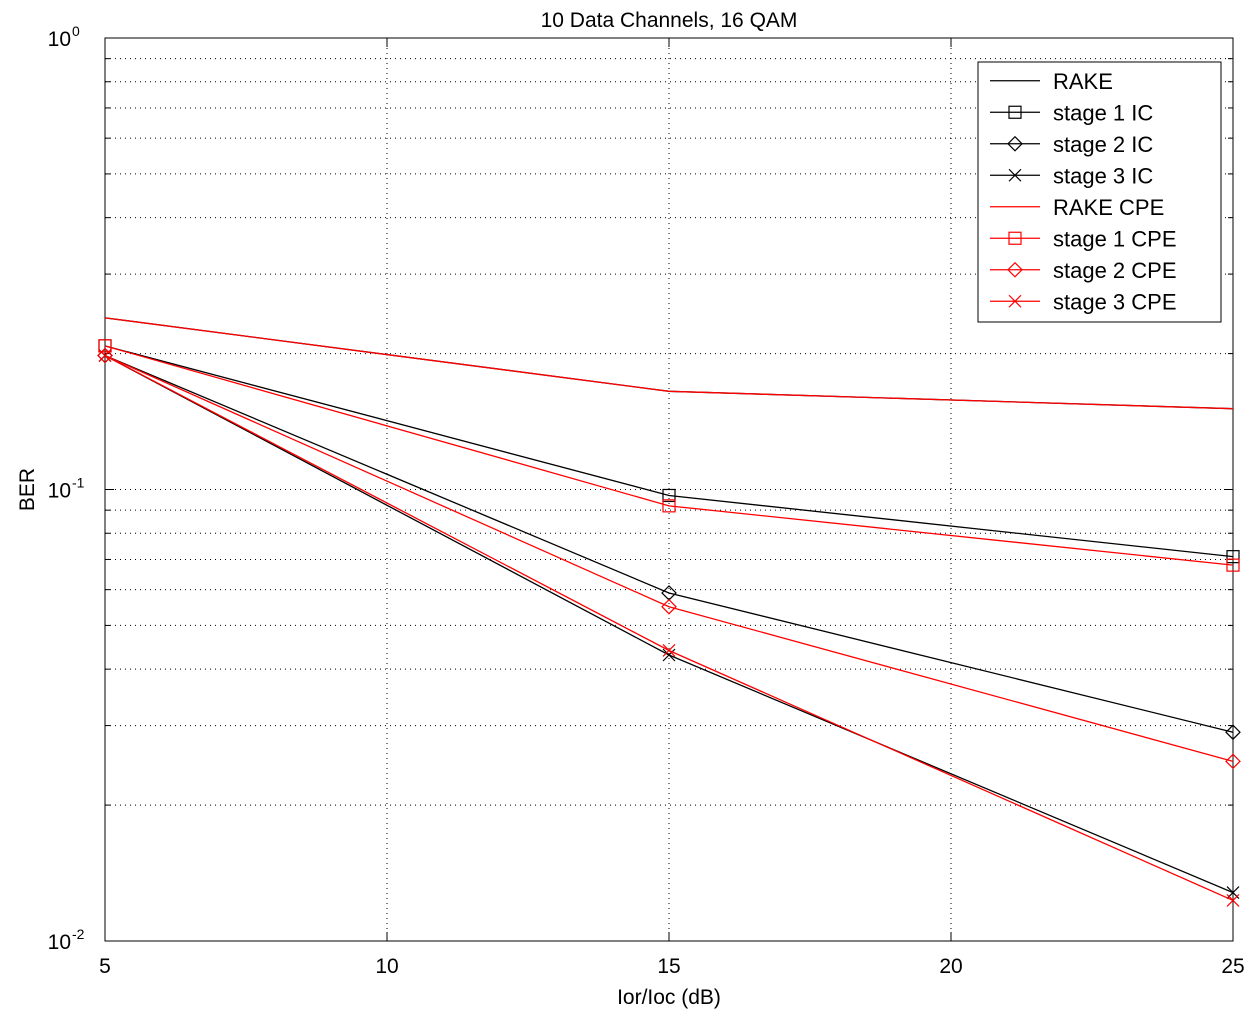  What do you see at coordinates (1115, 270) in the screenshot?
I see `legend-label: stage 2 CPE` at bounding box center [1115, 270].